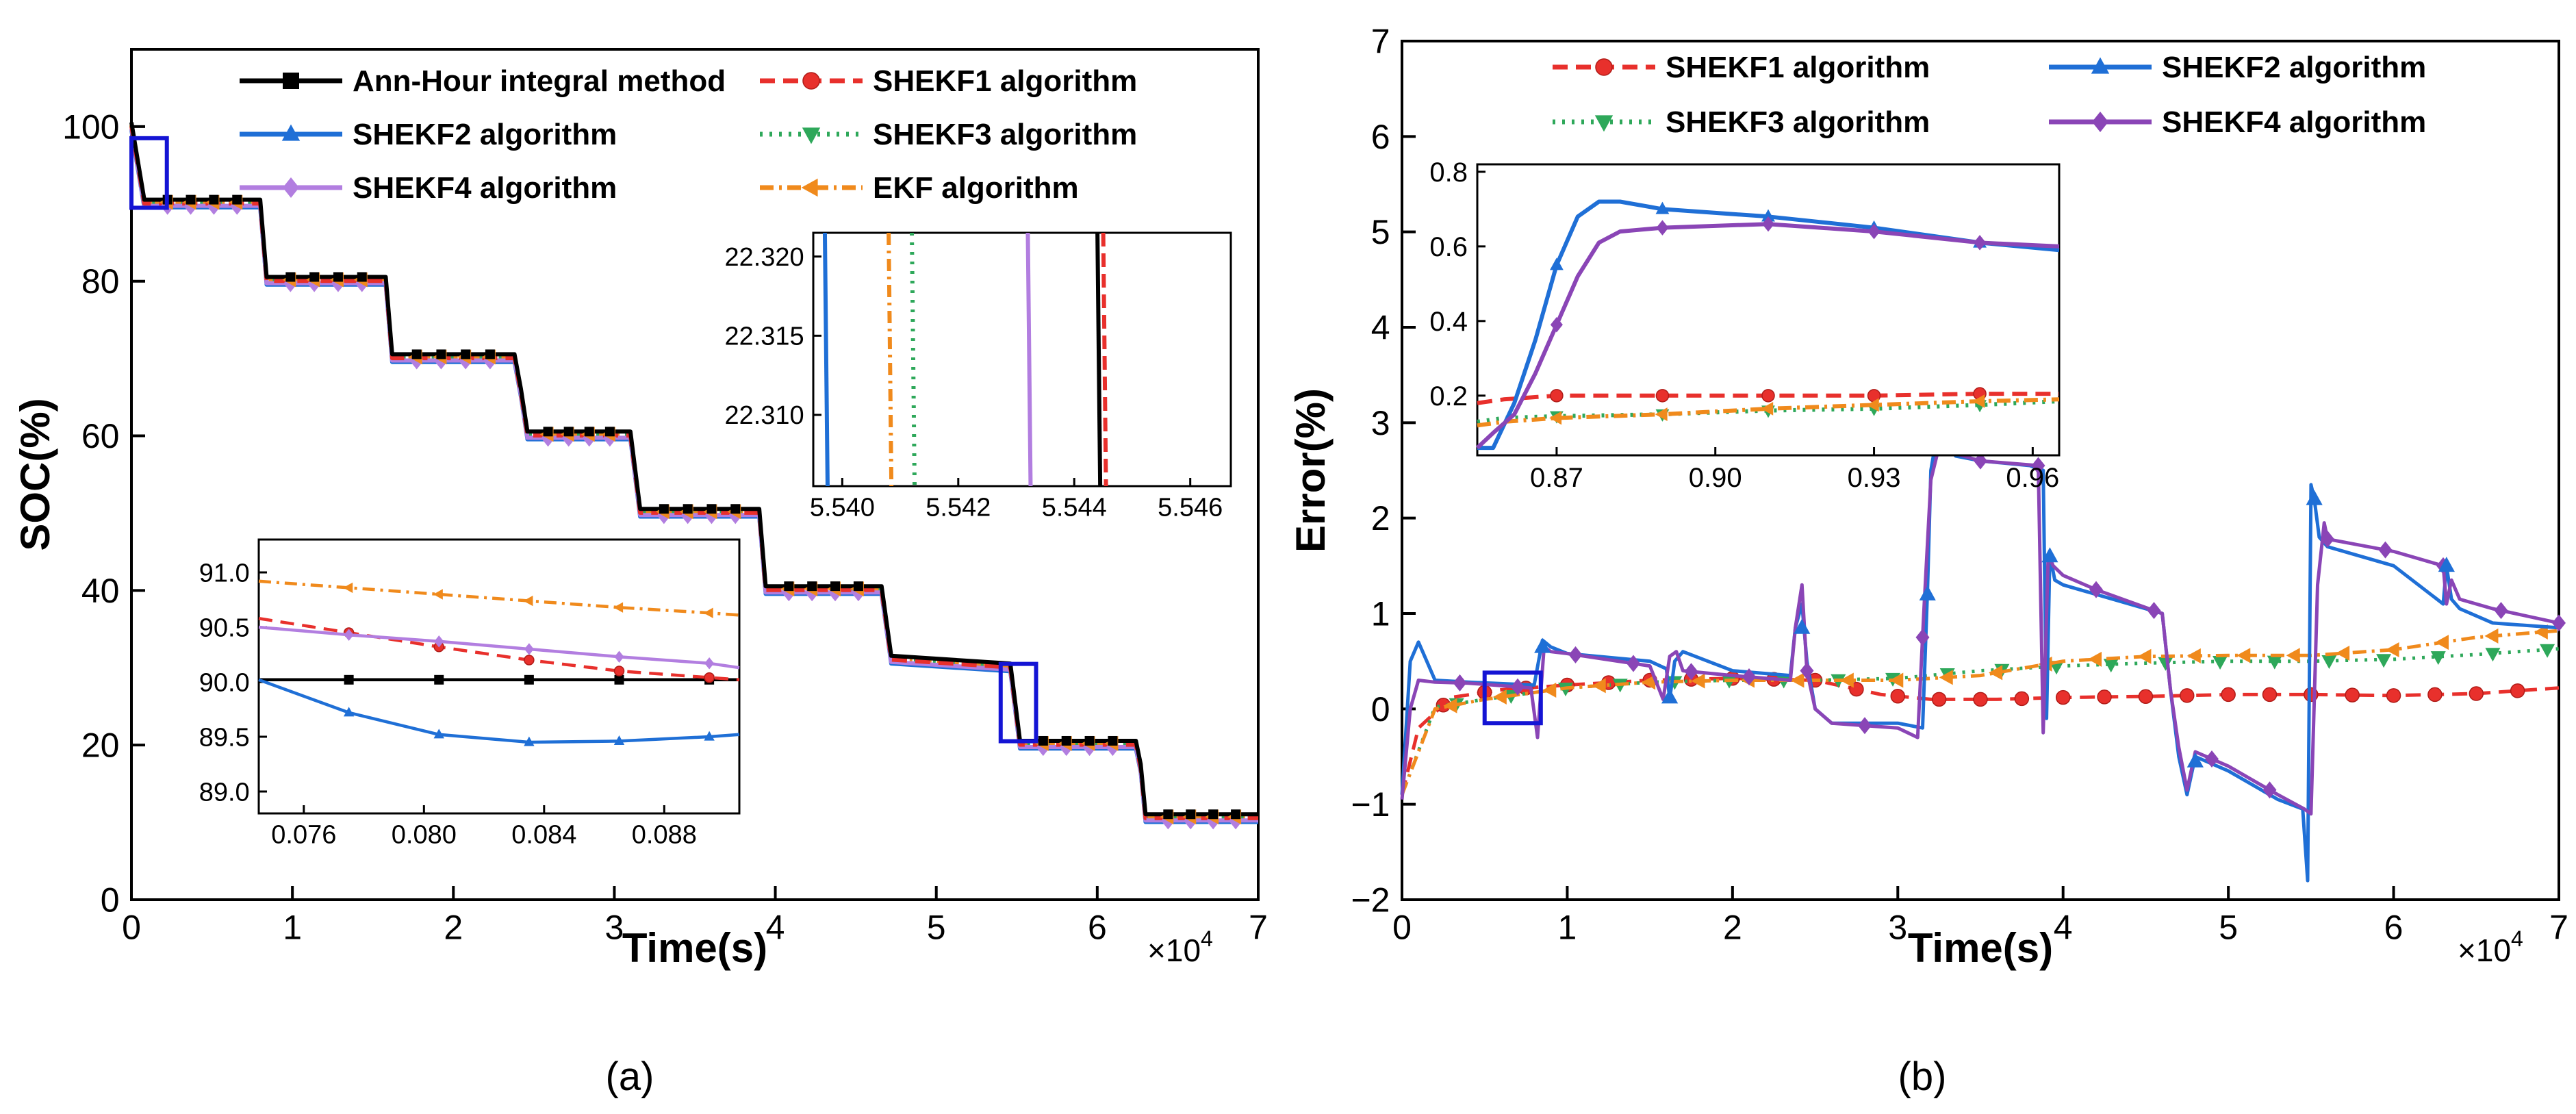 Image resolution: width=2576 pixels, height=1114 pixels. Describe the element at coordinates (110, 900) in the screenshot. I see `axis-a-ytick-label: 0` at that location.